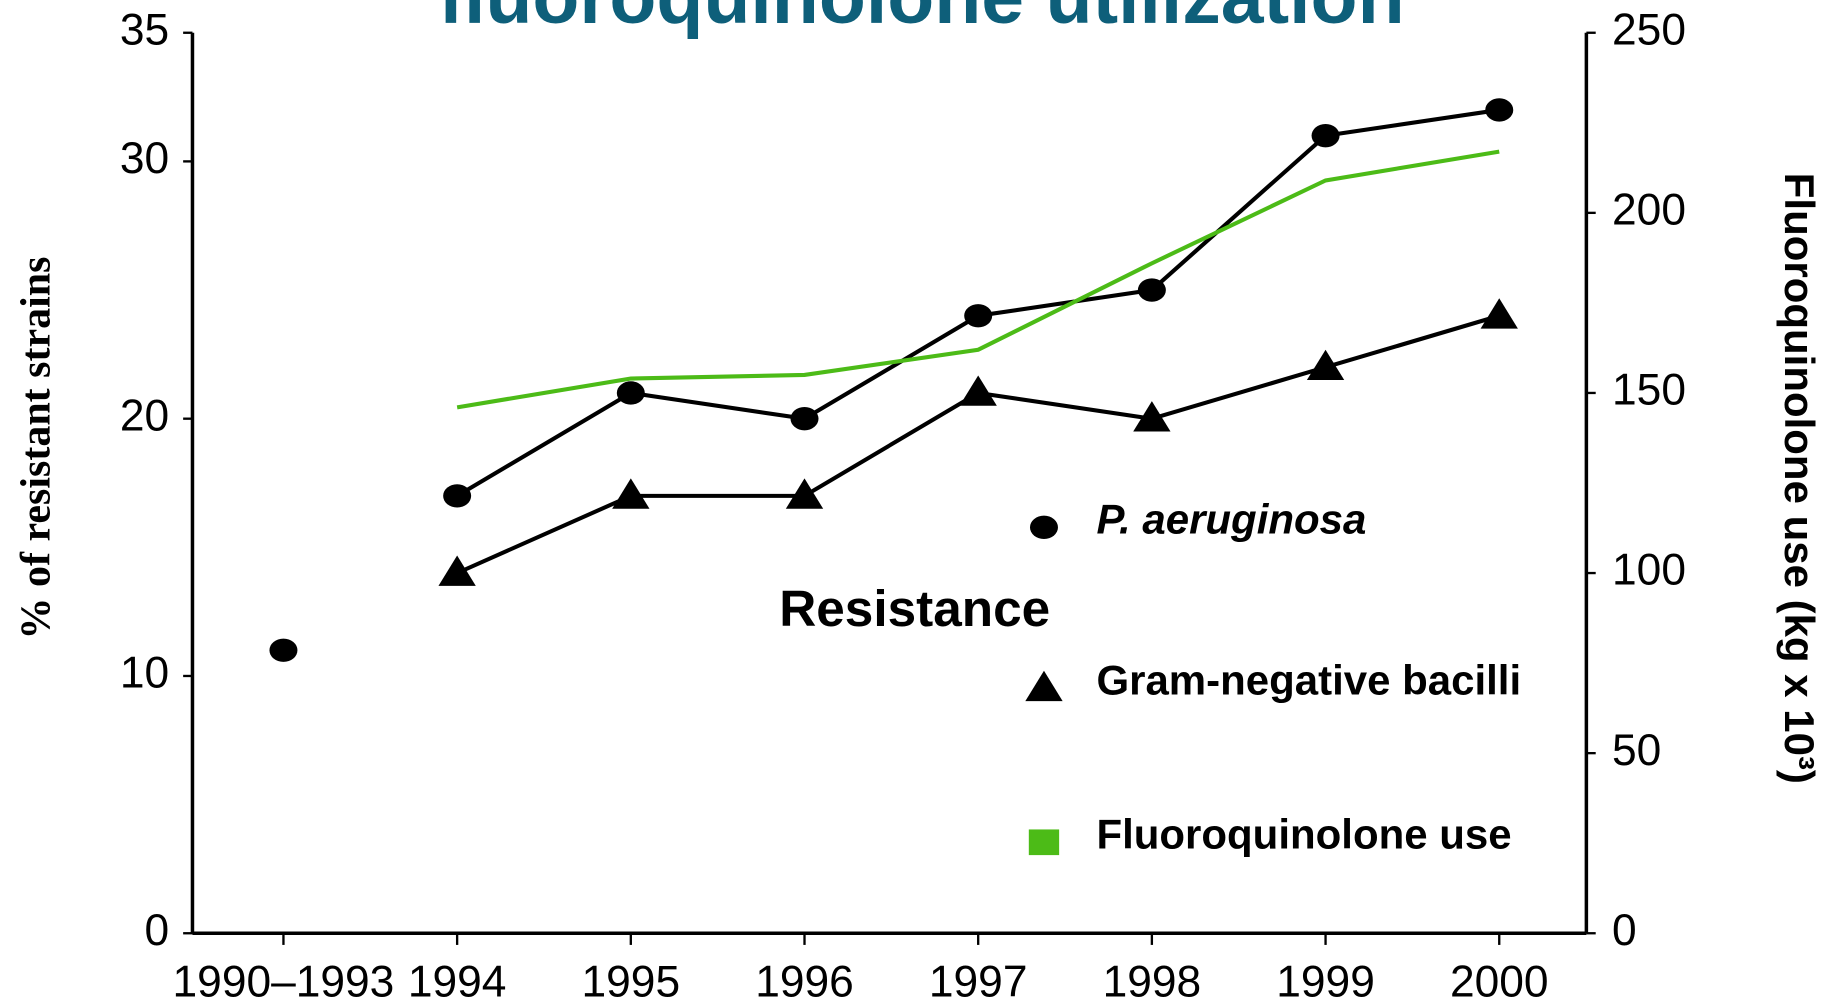 The width and height of the screenshot is (1829, 1008). I want to click on x-tick-label: 1995, so click(631, 981).